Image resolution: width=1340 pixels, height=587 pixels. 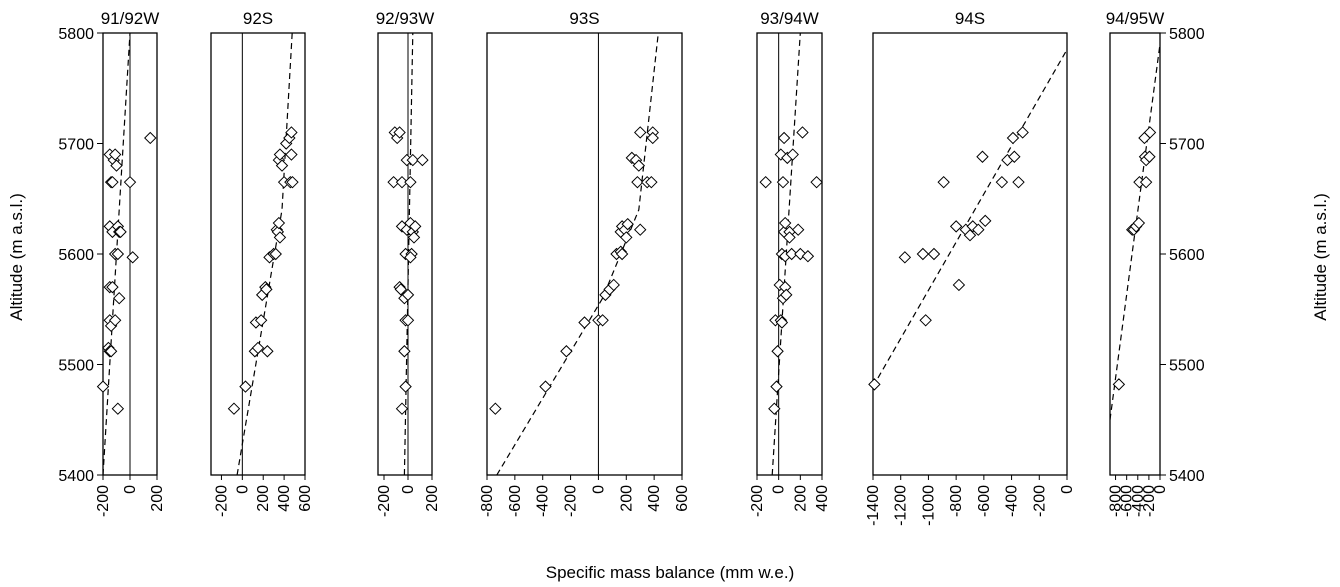 I want to click on x-tick-label: -800, so click(x=487, y=501).